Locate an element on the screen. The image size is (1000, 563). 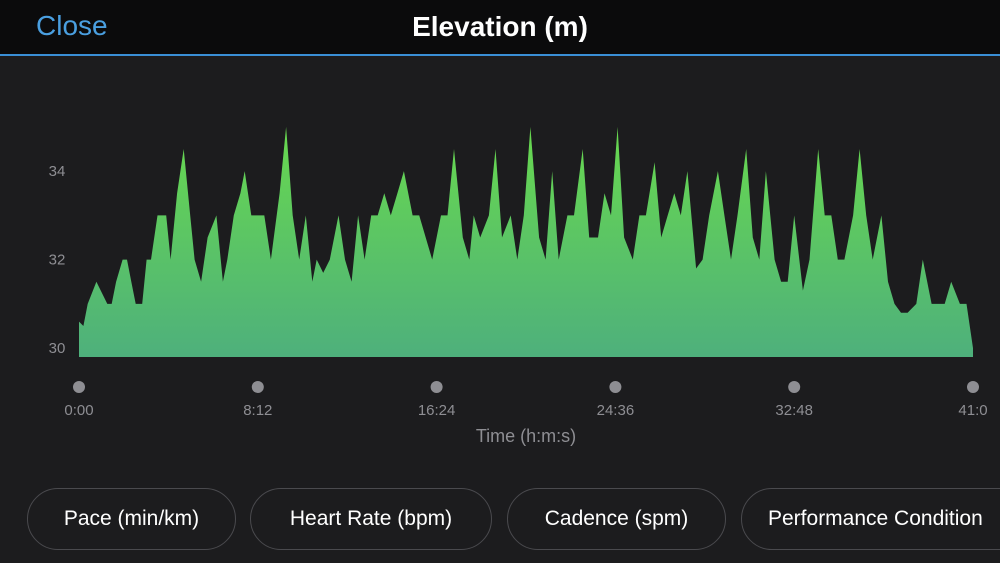
x-tick-label: 0:00 is located at coordinates (78, 410).